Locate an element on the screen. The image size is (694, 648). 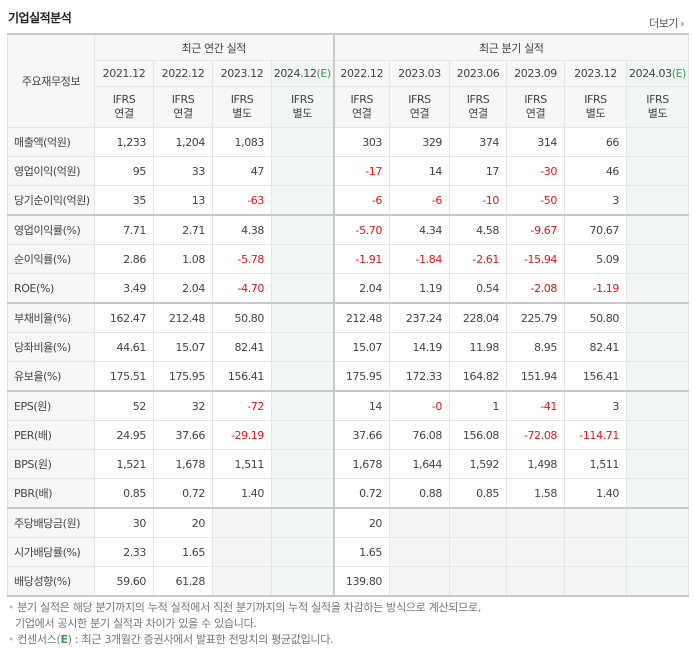
metric-value: 374 is located at coordinates (478, 142).